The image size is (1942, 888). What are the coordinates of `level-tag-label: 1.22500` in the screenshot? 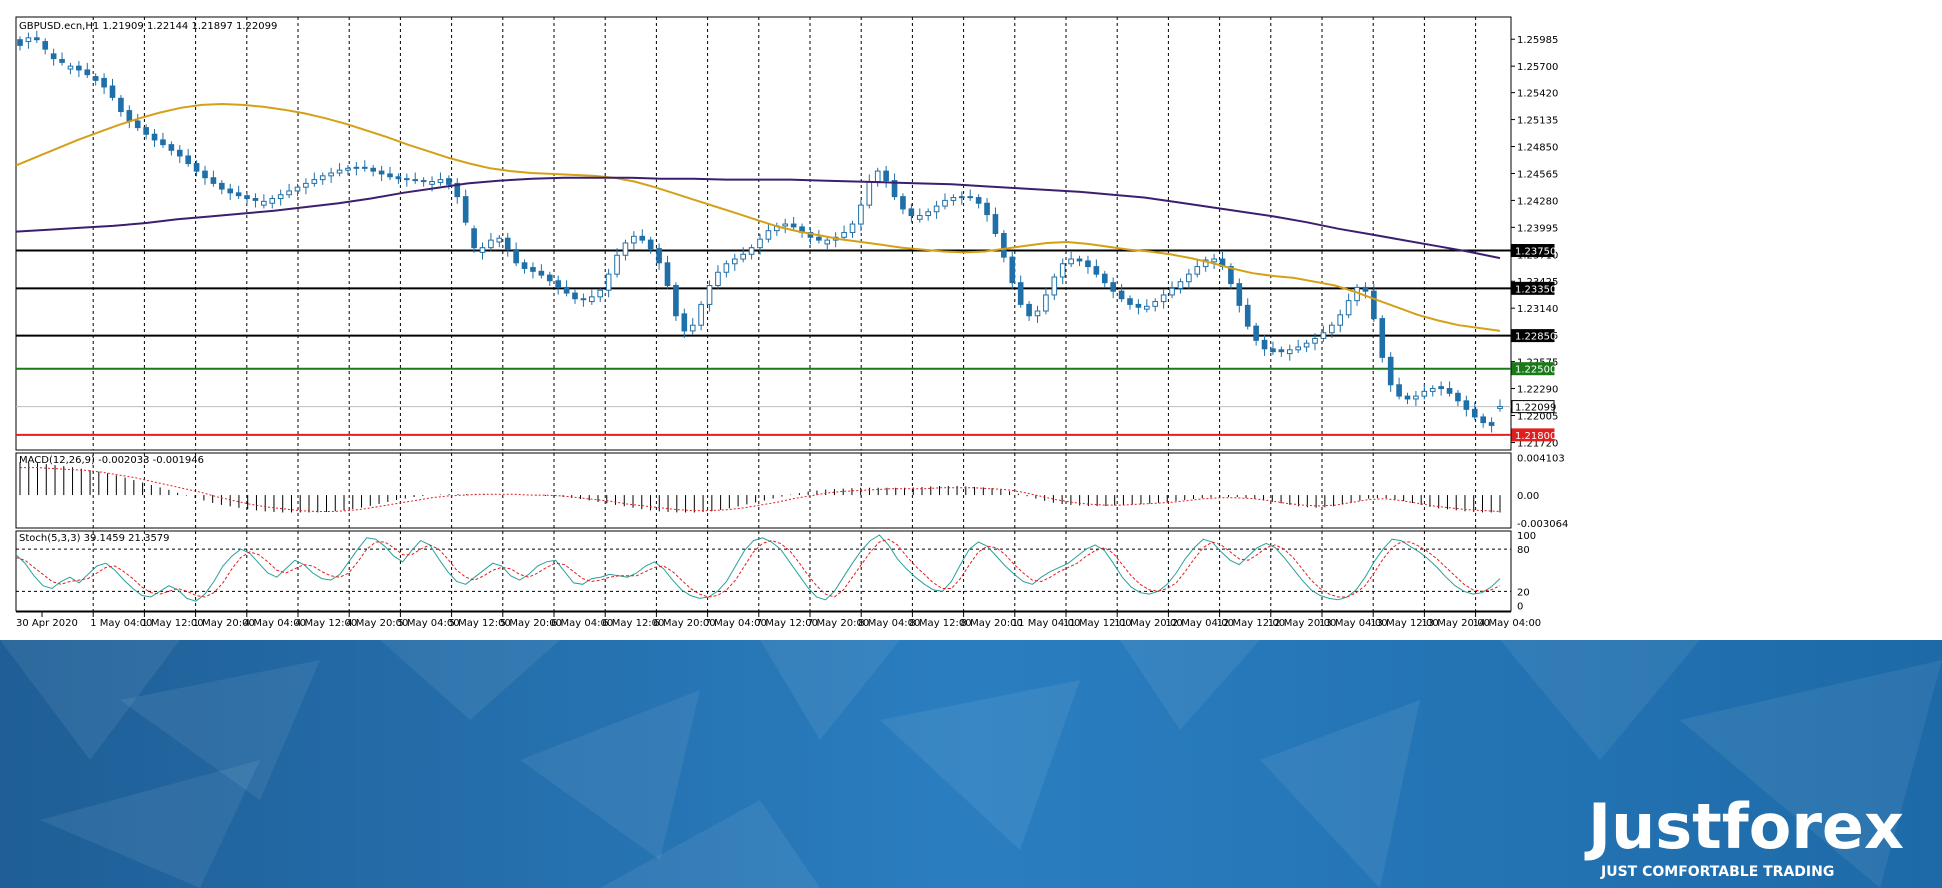 It's located at (1535, 370).